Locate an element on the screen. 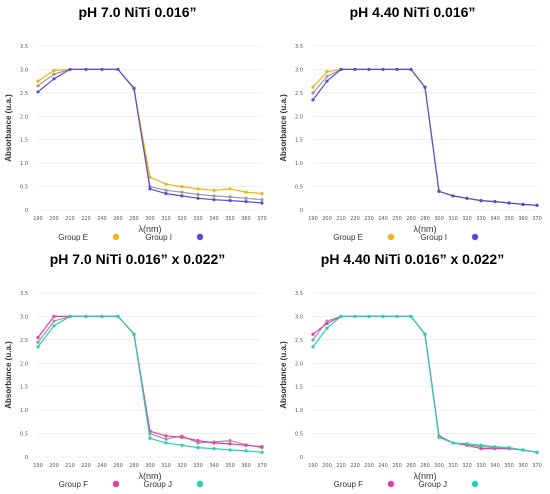  legend-label: Group F is located at coordinates (73, 484).